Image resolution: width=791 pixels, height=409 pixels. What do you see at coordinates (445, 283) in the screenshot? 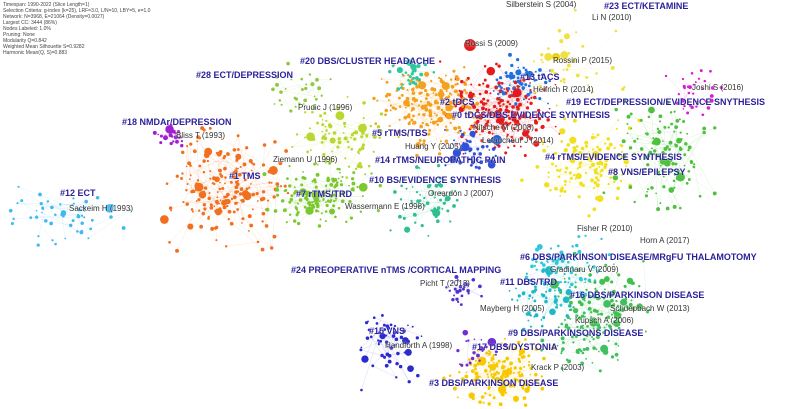
I see `author-label: Picht T (2013)` at bounding box center [445, 283].